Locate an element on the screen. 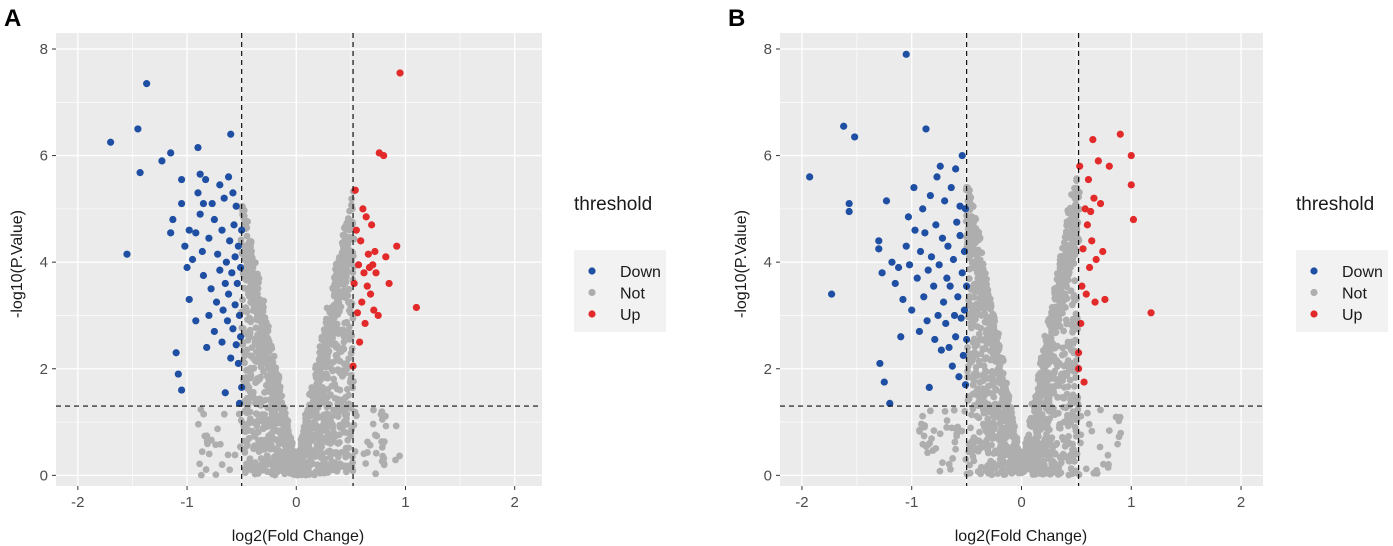  legend-title: threshold is located at coordinates (1335, 204).